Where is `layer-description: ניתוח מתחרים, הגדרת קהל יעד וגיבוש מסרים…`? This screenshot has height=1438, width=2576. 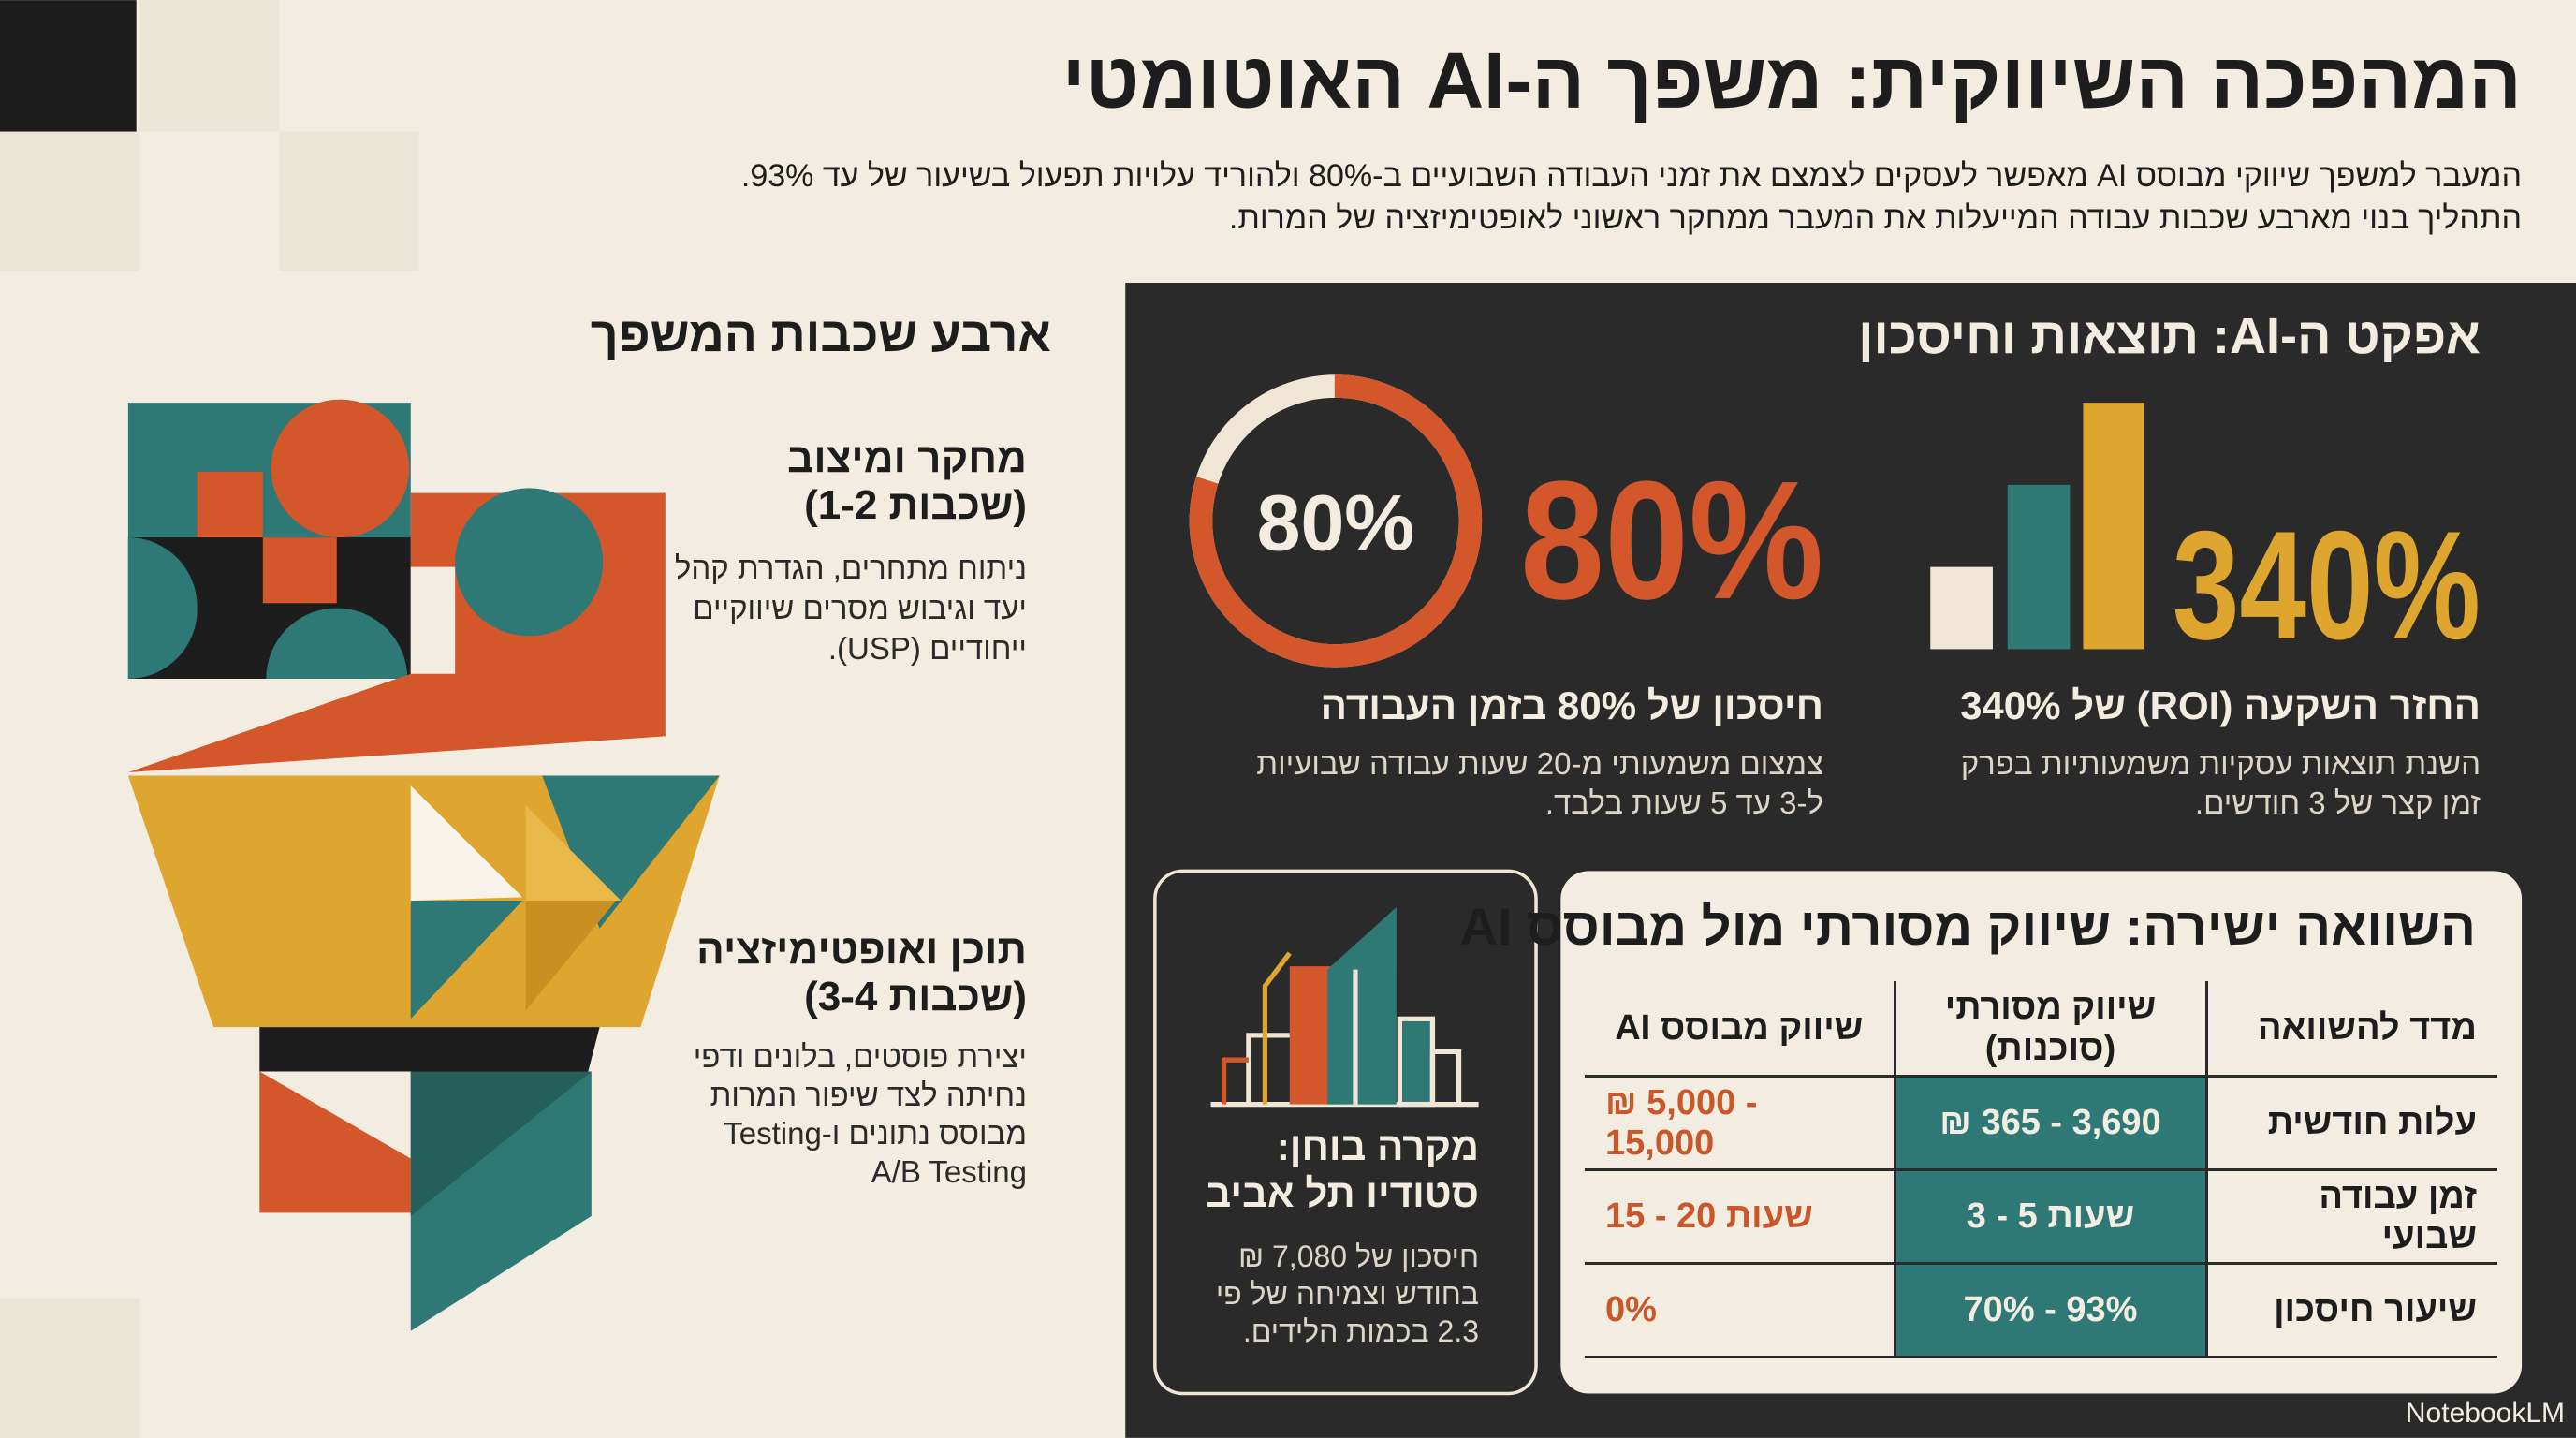
layer-description: ניתוח מתחרים, הגדרת קהל יעד וגיבוש מסרים… is located at coordinates (851, 608).